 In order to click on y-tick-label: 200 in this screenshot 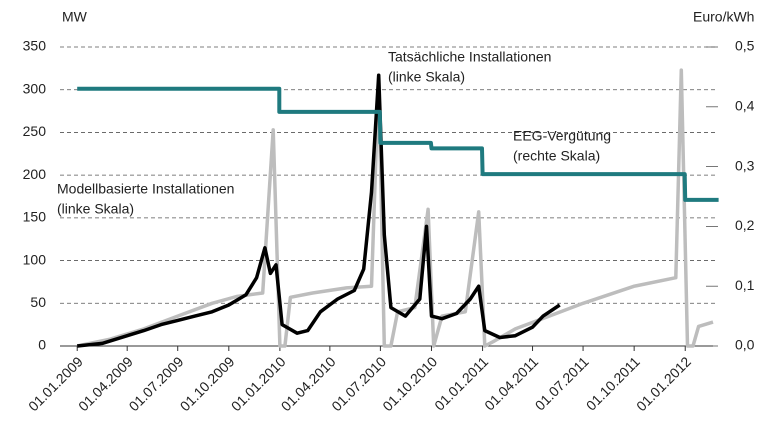, I will do `click(35, 174)`.